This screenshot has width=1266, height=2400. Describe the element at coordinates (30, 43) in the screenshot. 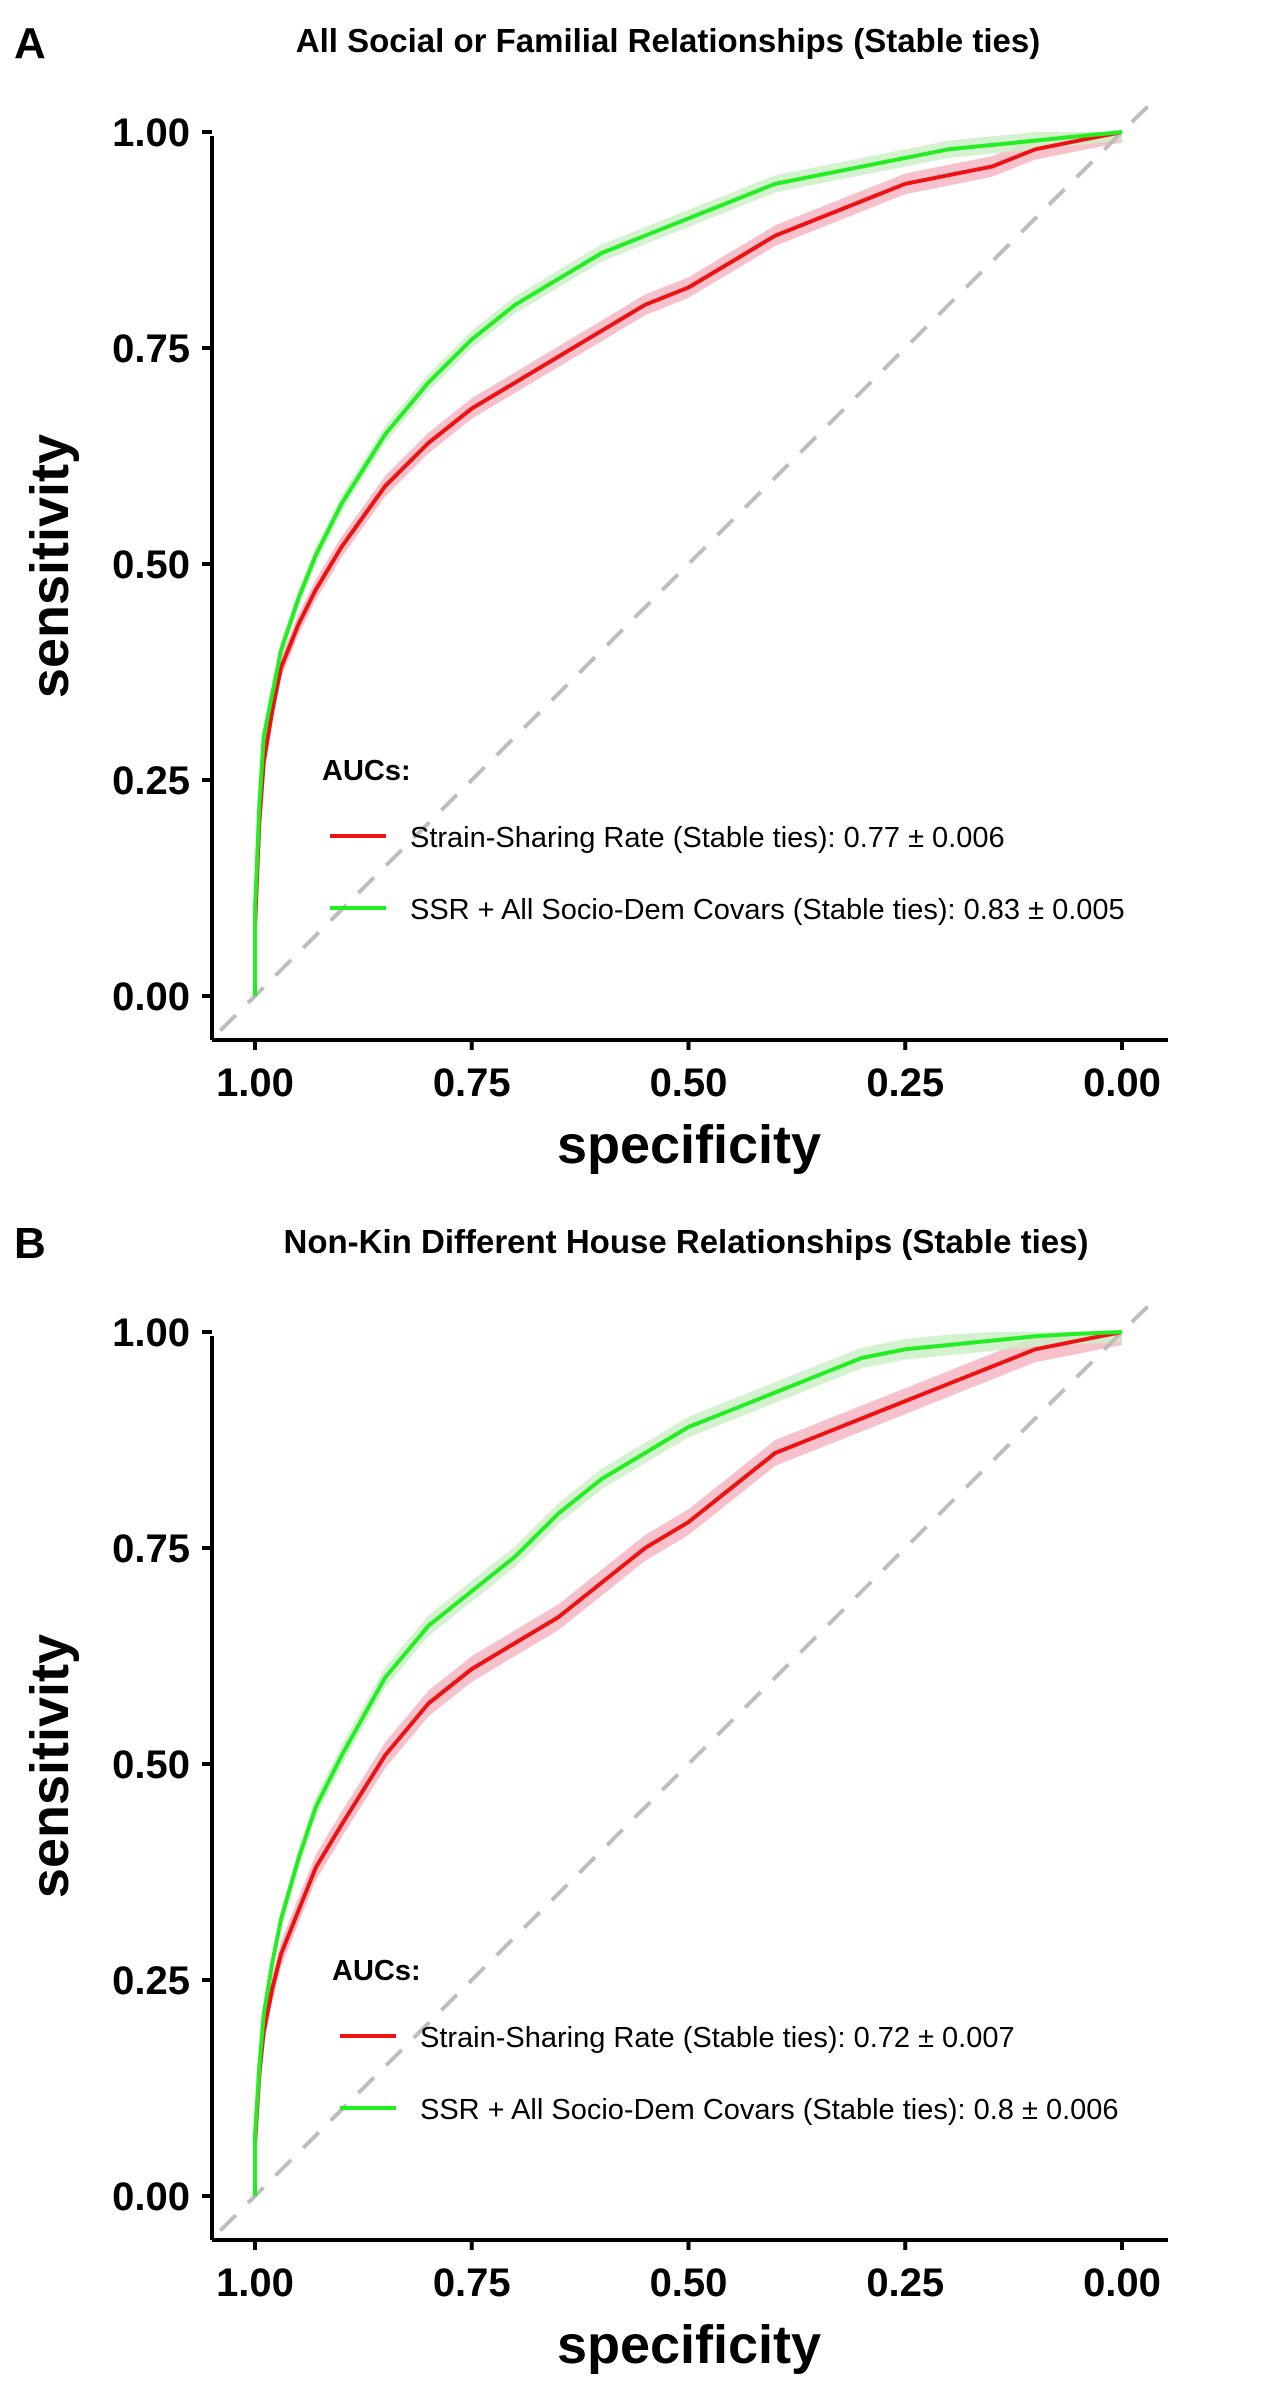

I see `panel-letter: A` at that location.